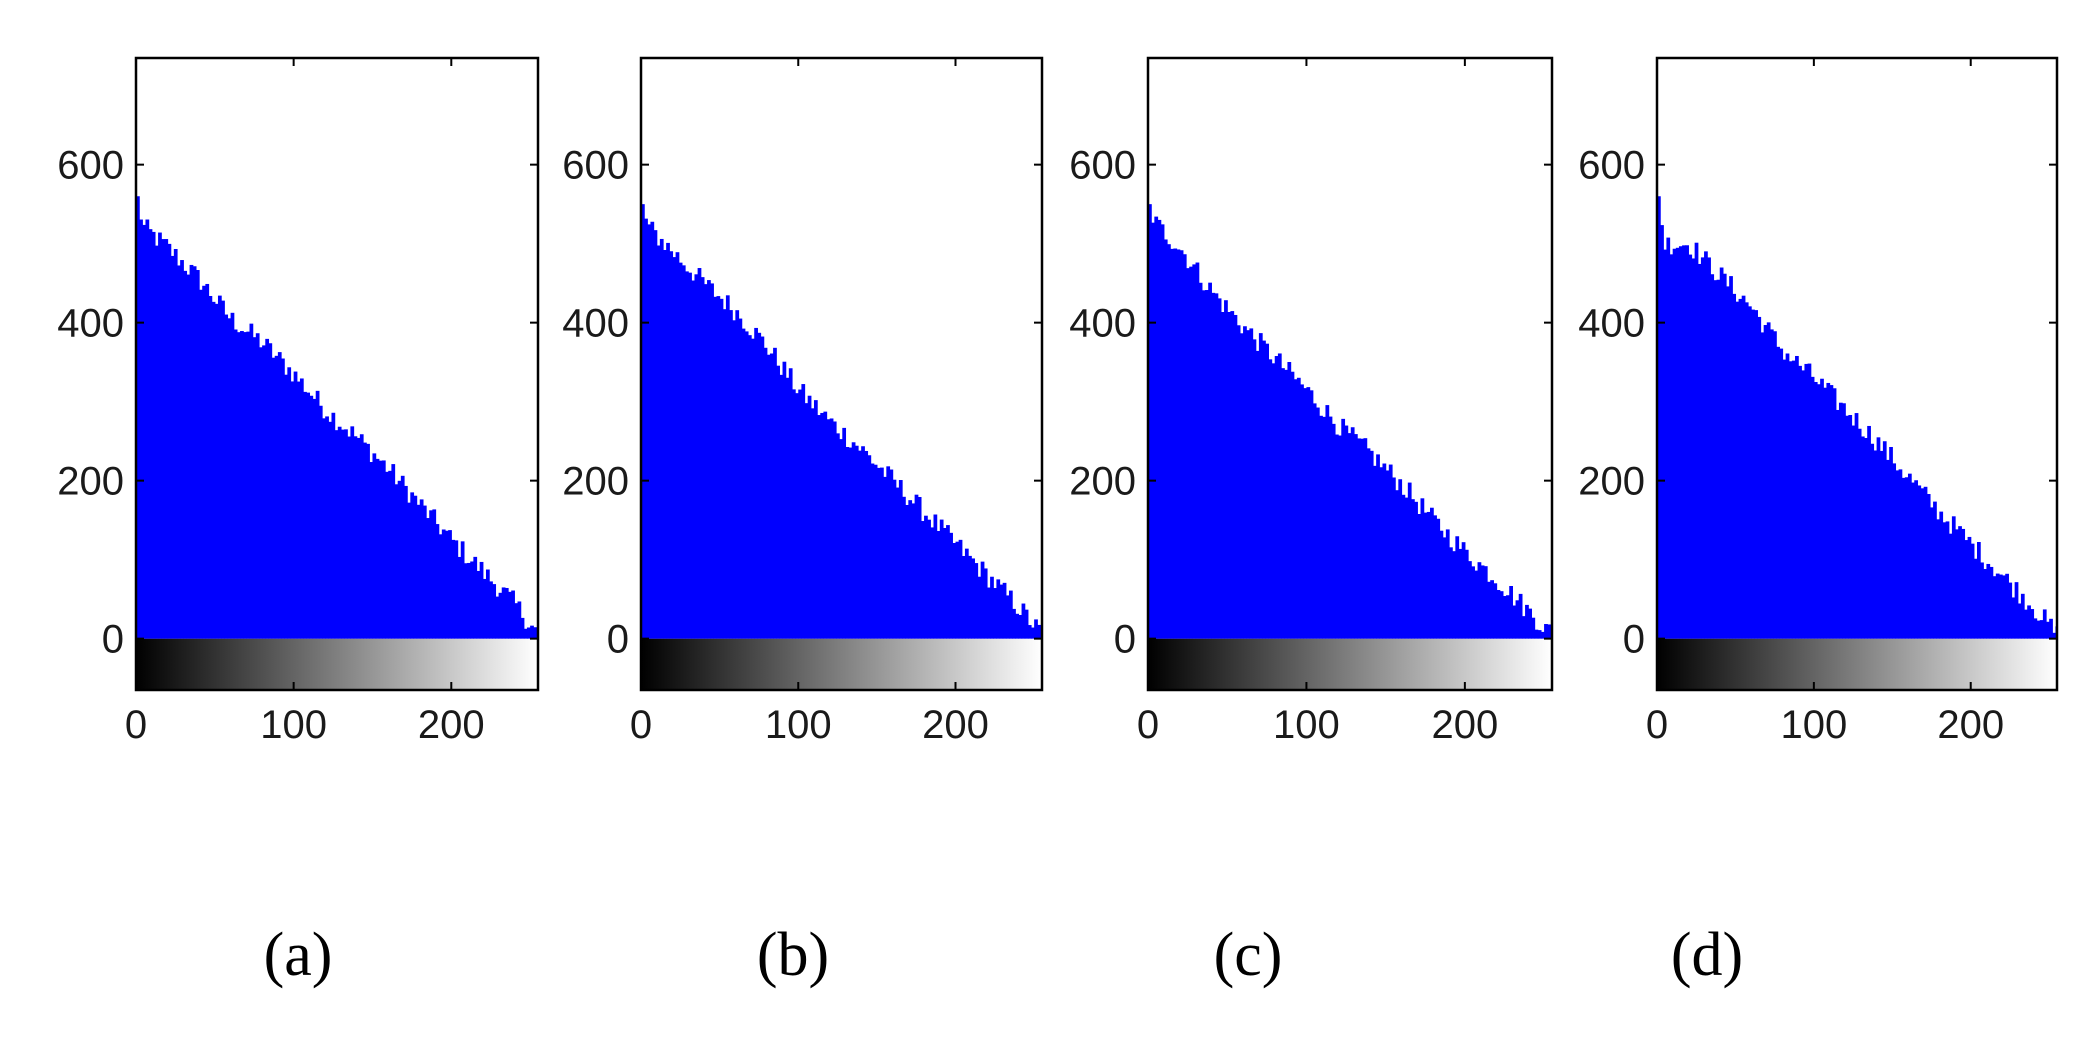 The height and width of the screenshot is (1045, 2089). What do you see at coordinates (1707, 955) in the screenshot?
I see `panel-caption: (d)` at bounding box center [1707, 955].